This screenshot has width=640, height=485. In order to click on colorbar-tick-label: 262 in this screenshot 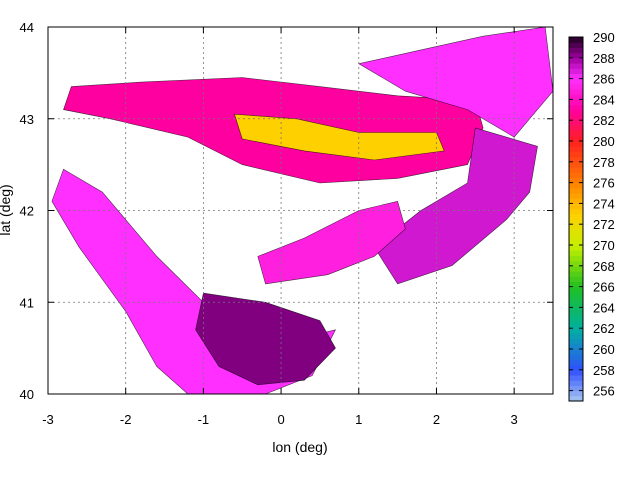, I will do `click(604, 328)`.